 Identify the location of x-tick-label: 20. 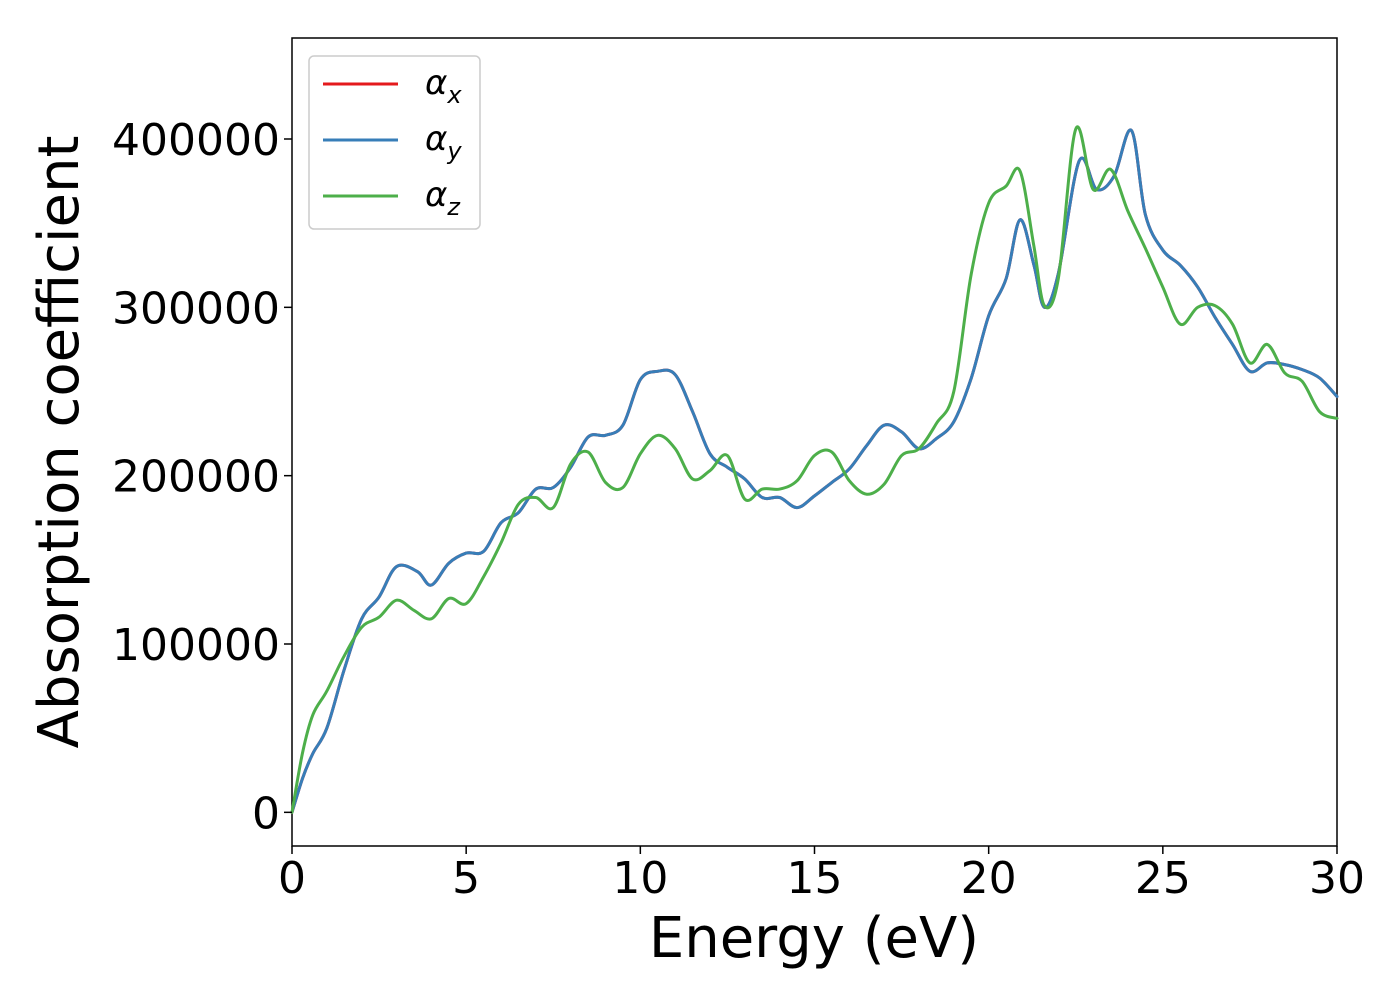
(989, 878).